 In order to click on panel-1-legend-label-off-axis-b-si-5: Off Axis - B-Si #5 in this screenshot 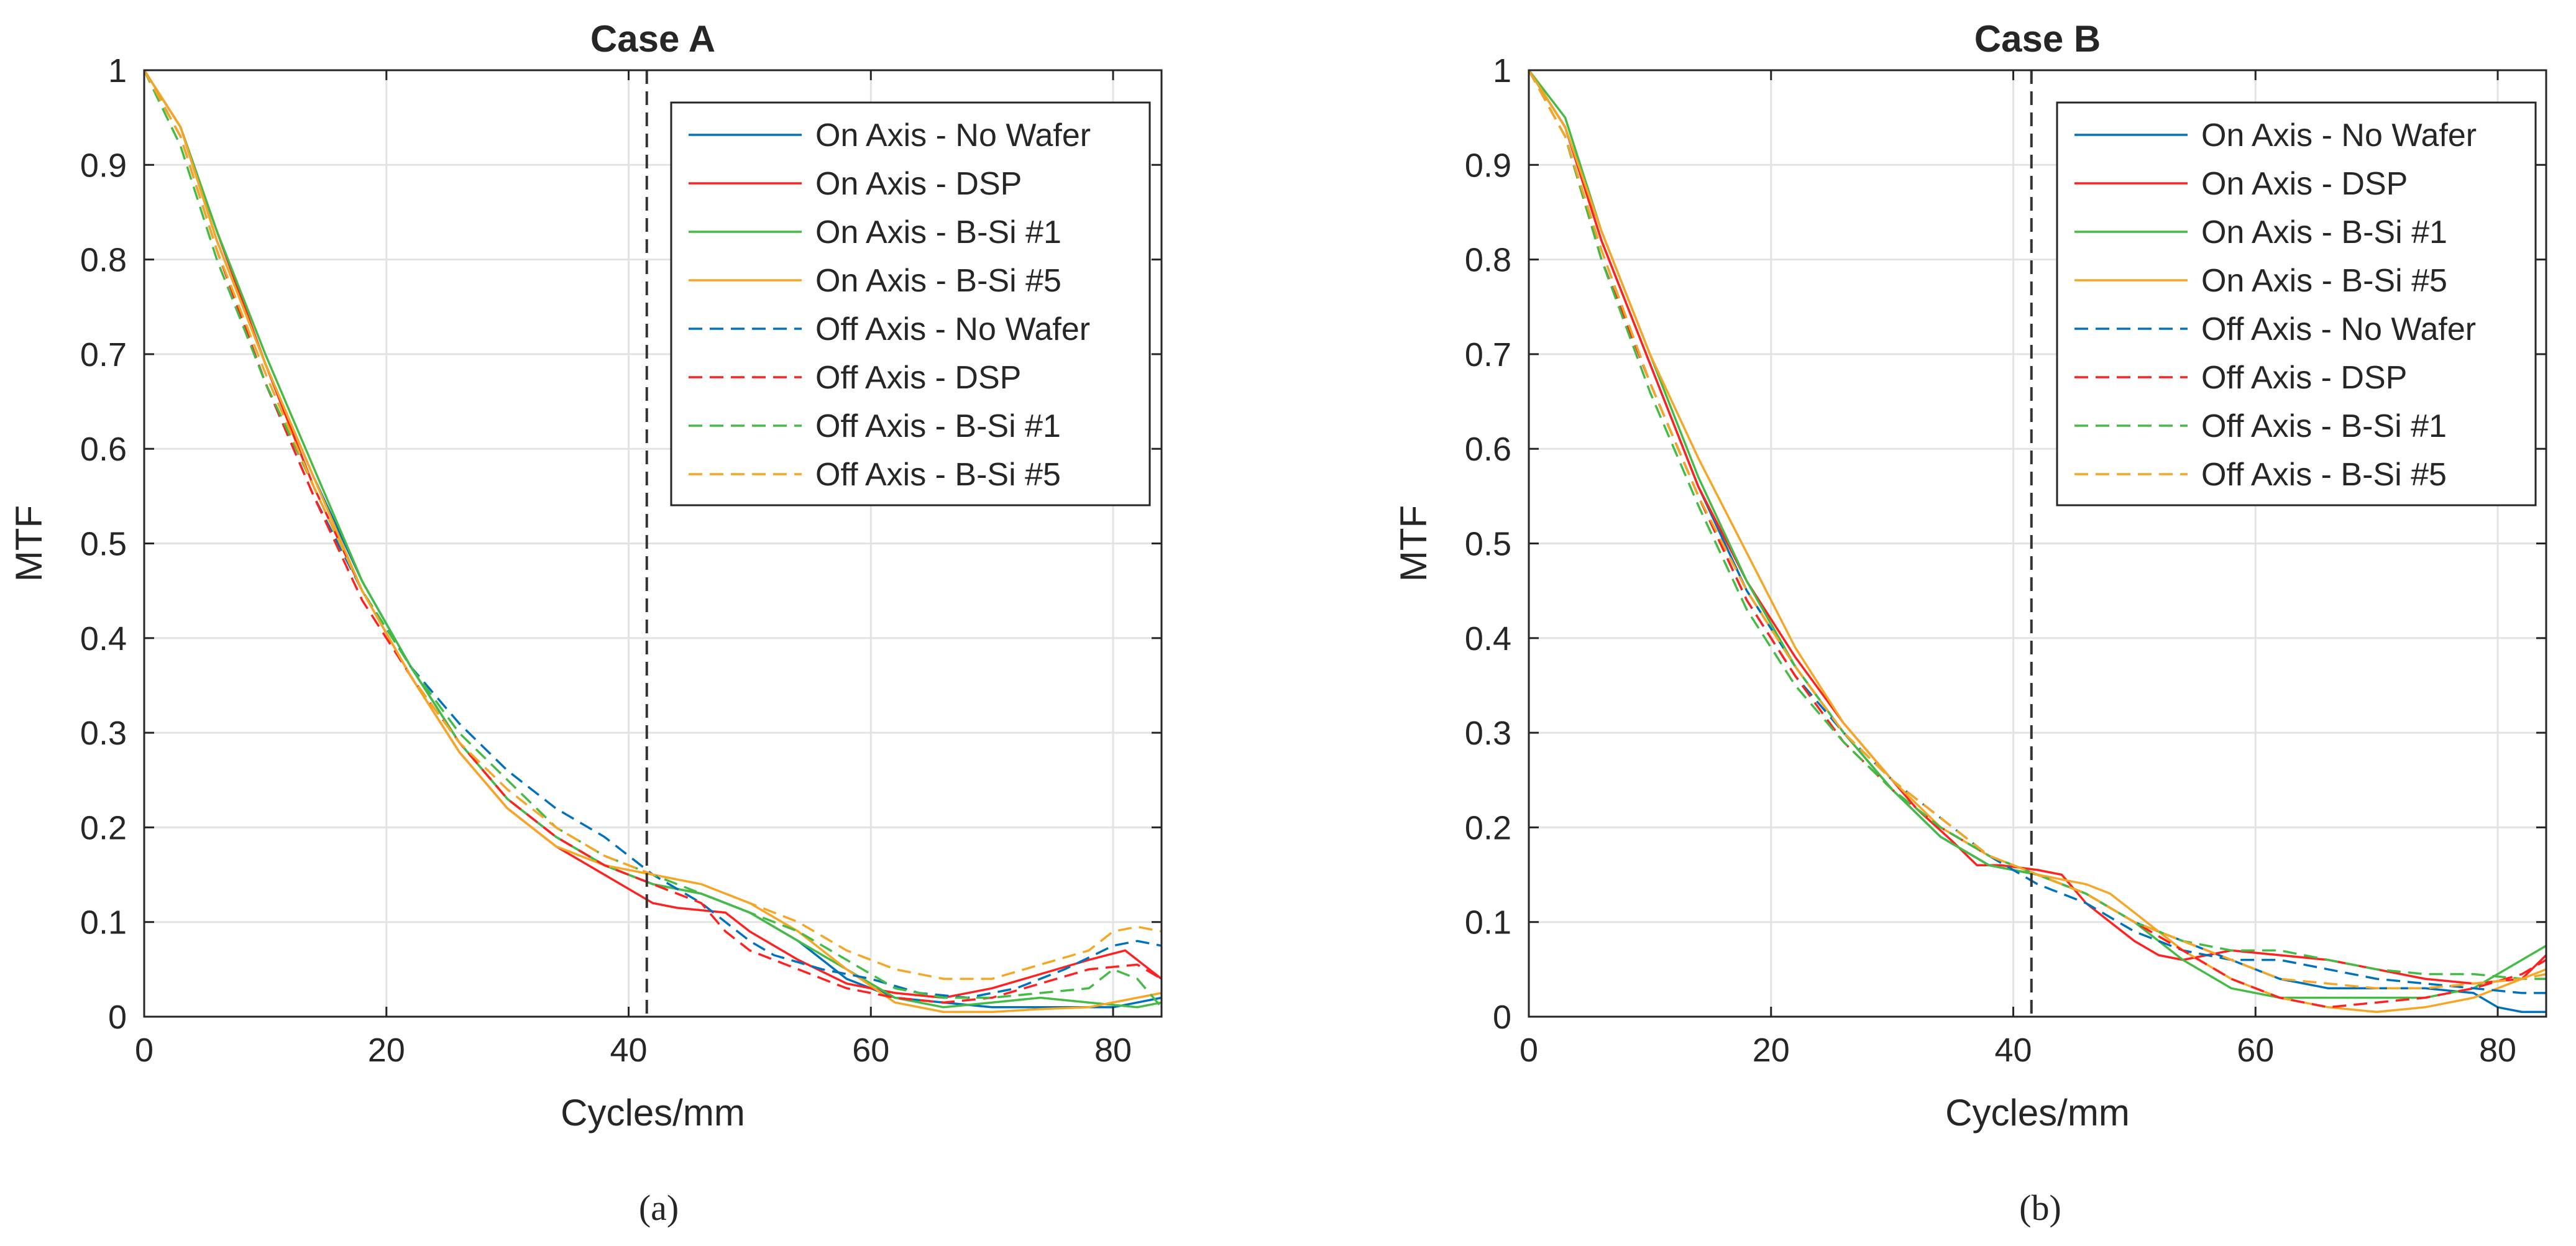, I will do `click(2324, 475)`.